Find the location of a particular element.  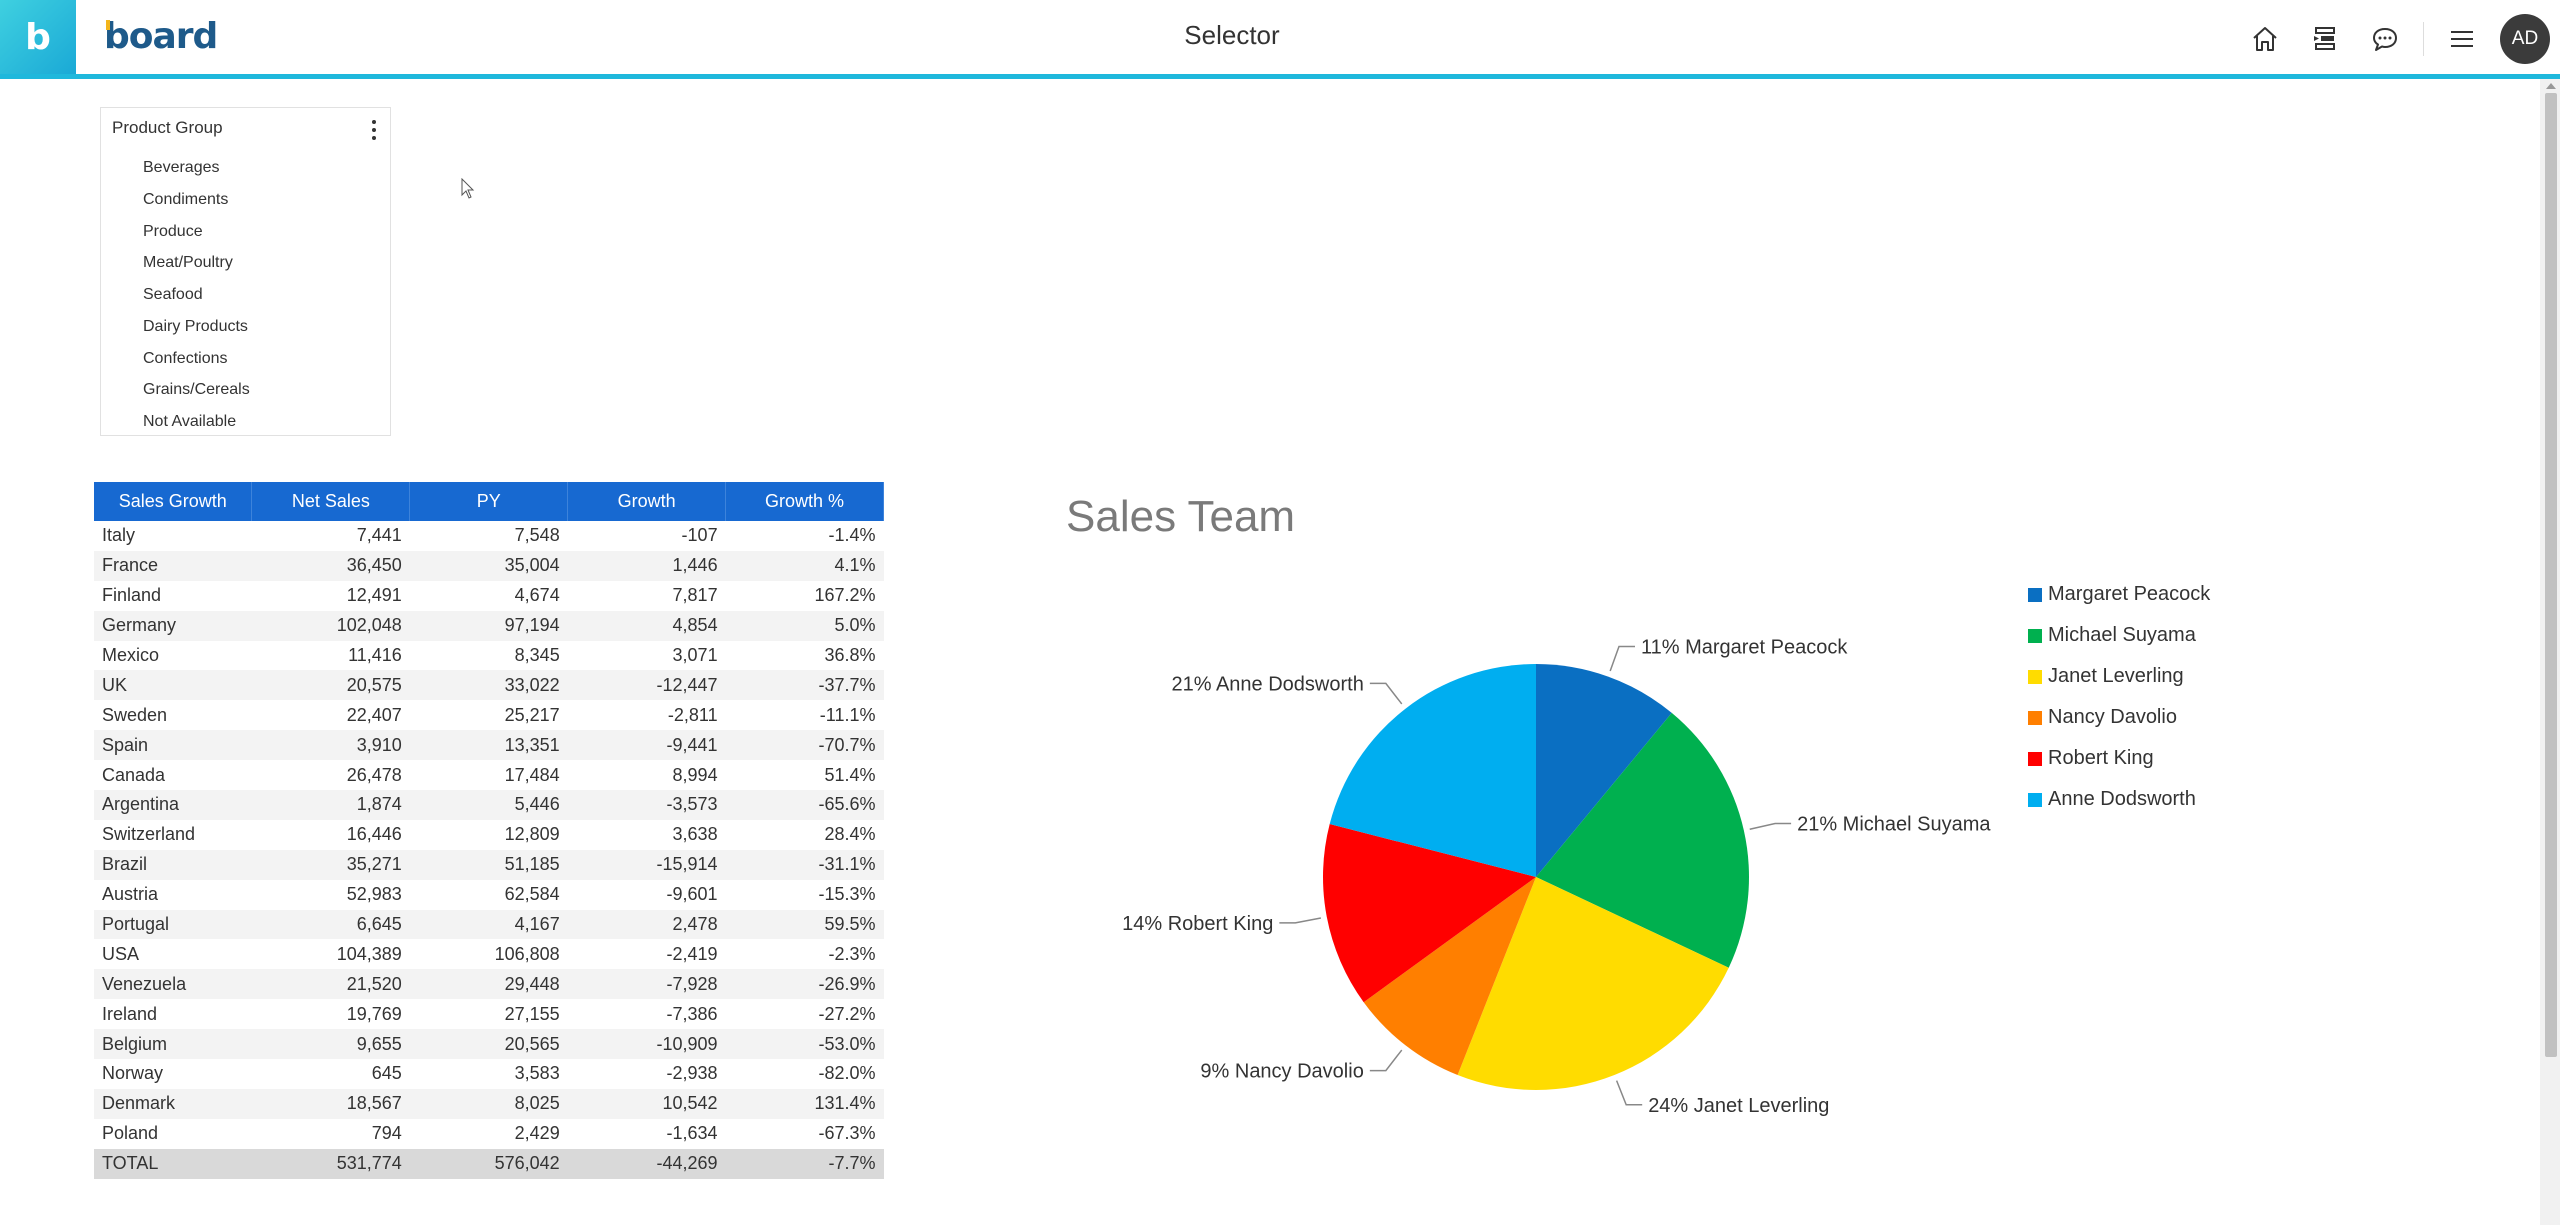

table-row: USA 104,389 106,808 -2,419 -2.3% is located at coordinates (489, 954).